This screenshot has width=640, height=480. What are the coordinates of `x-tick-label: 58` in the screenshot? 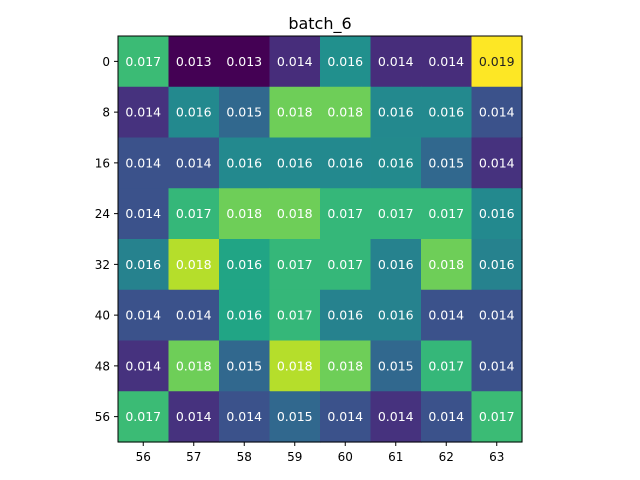 It's located at (244, 457).